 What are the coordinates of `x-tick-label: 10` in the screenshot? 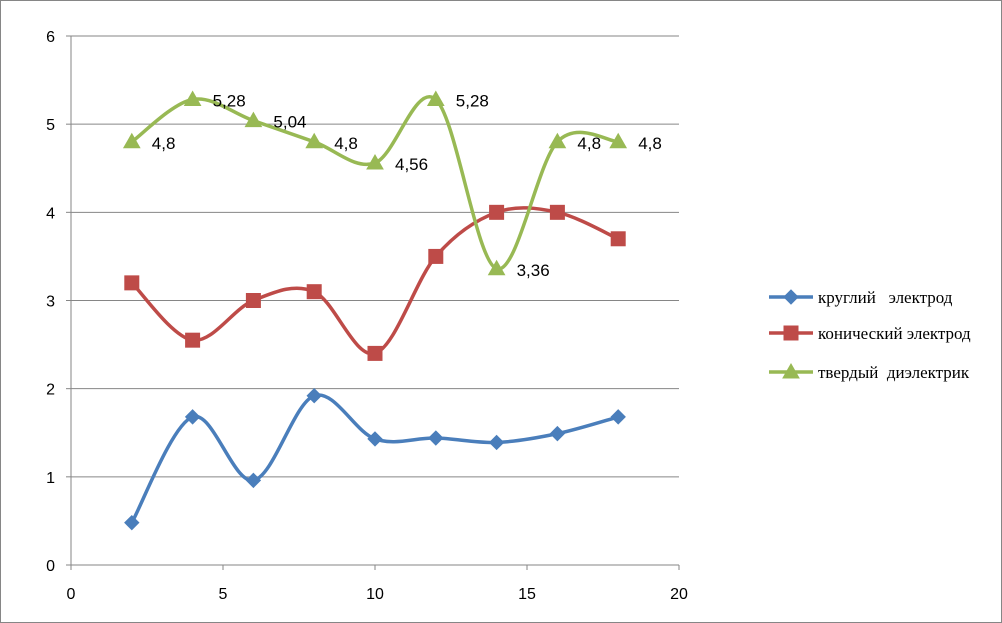 It's located at (375, 594).